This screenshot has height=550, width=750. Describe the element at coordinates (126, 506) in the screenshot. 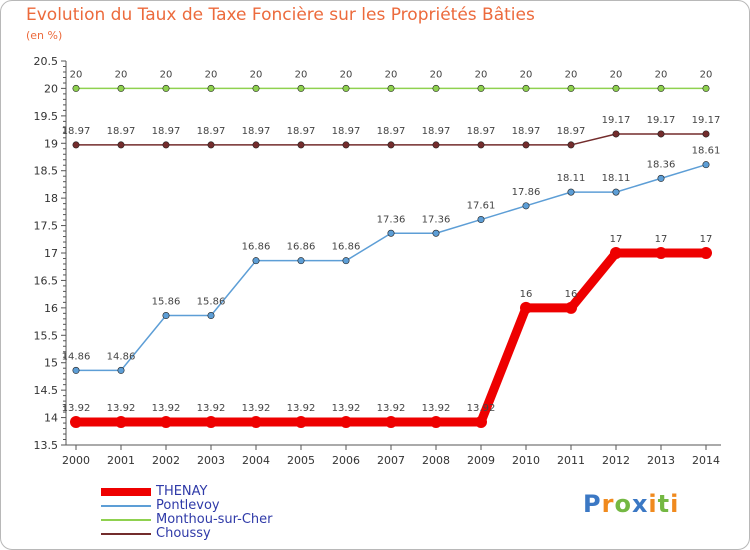

I see `legend-swatch-pontlevoy` at that location.